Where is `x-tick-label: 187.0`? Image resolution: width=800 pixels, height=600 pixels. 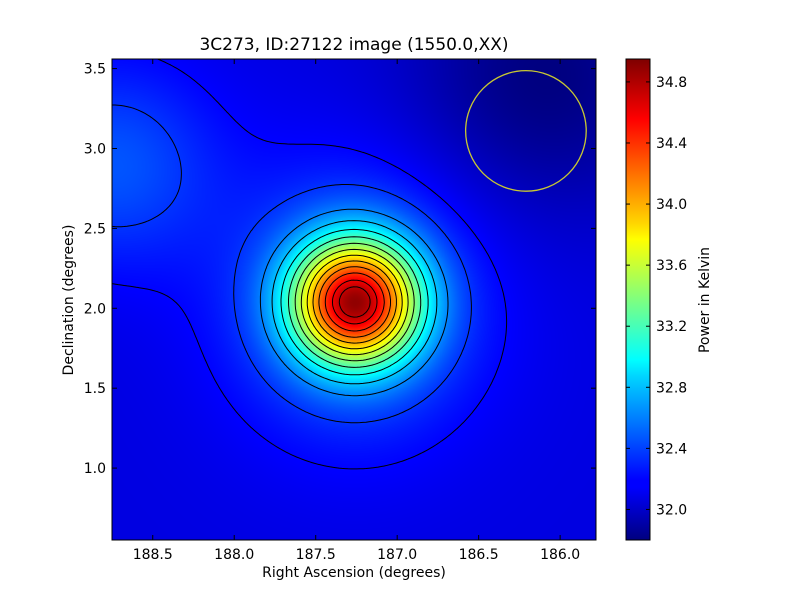
x-tick-label: 187.0 is located at coordinates (397, 555).